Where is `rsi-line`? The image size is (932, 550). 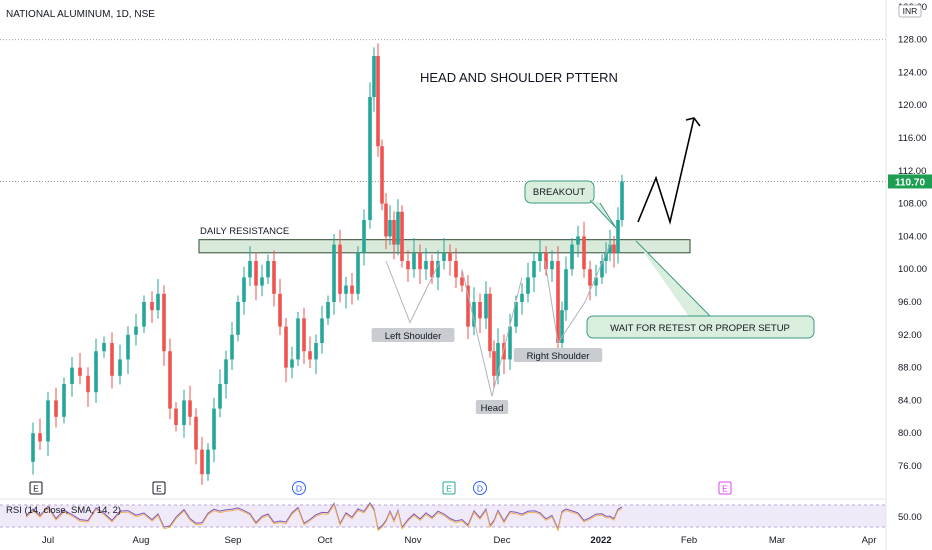
rsi-line is located at coordinates (324, 516).